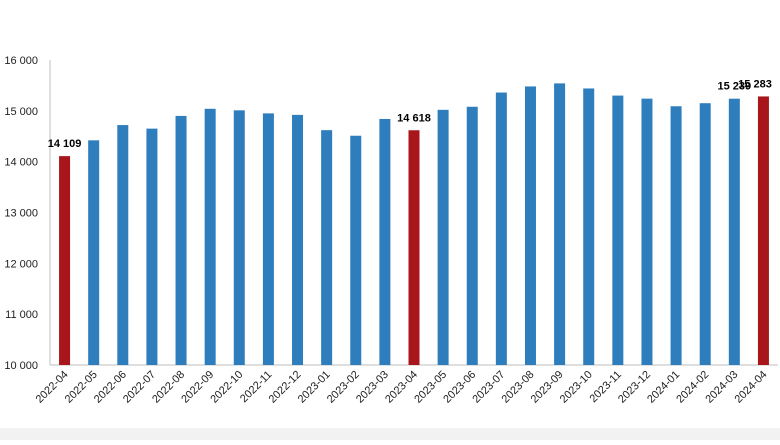 The image size is (780, 445). I want to click on y-tick-label: 11 000, so click(21, 315).